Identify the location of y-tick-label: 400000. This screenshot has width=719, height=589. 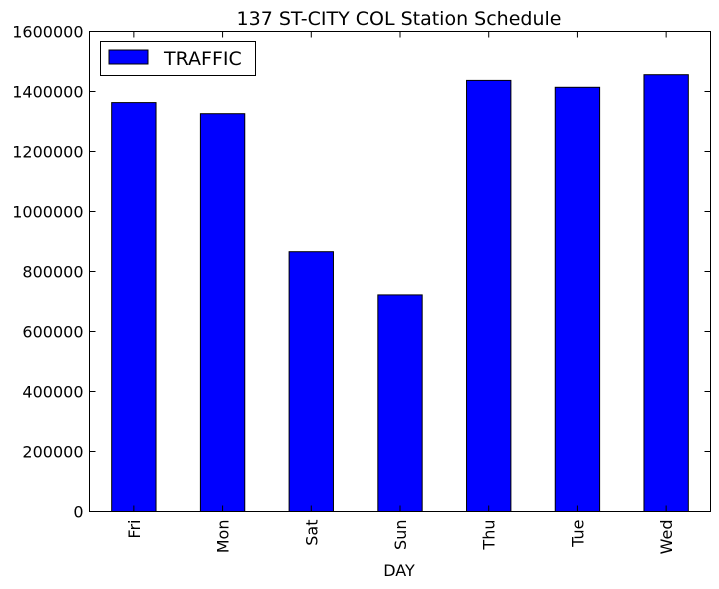
(52, 392).